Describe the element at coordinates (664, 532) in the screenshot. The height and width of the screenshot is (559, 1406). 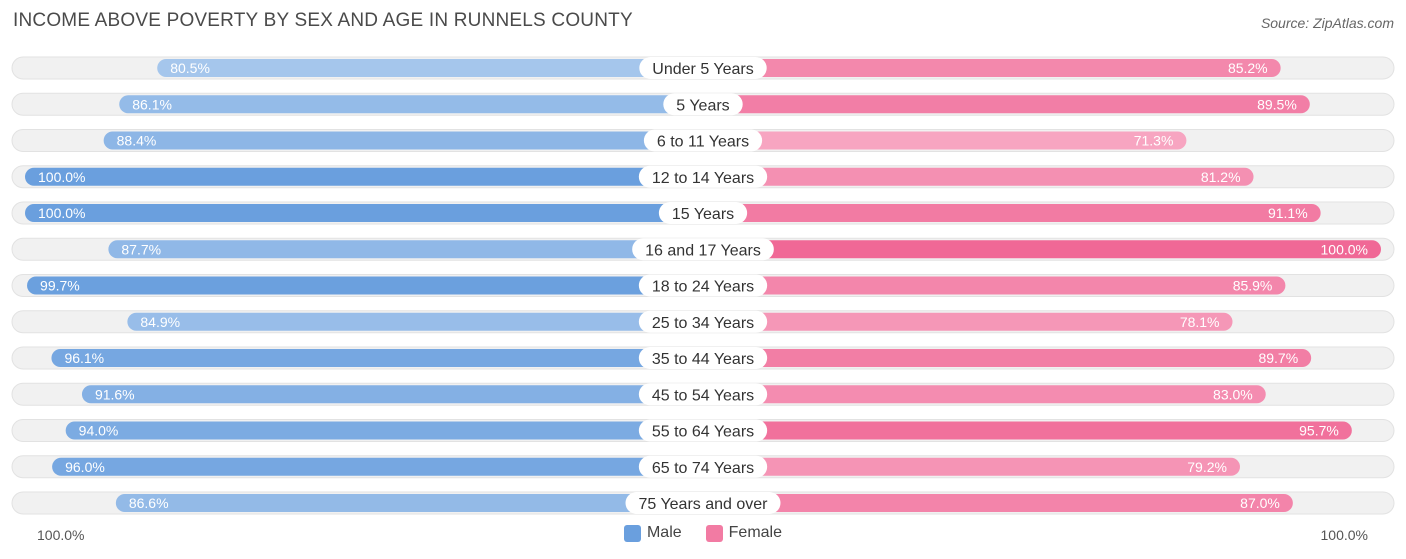
I see `legend-label-male: Male` at that location.